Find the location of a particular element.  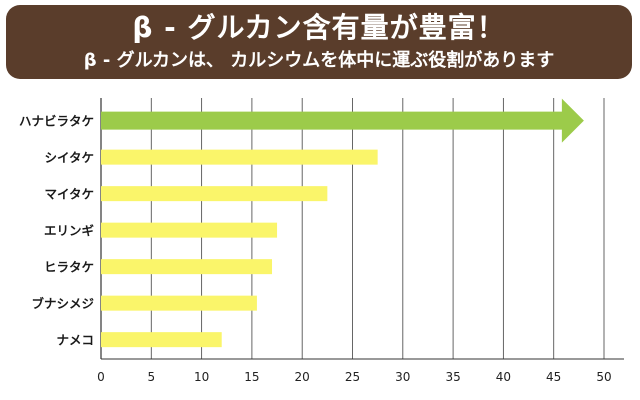

category-label: マイタケ is located at coordinates (69, 194).